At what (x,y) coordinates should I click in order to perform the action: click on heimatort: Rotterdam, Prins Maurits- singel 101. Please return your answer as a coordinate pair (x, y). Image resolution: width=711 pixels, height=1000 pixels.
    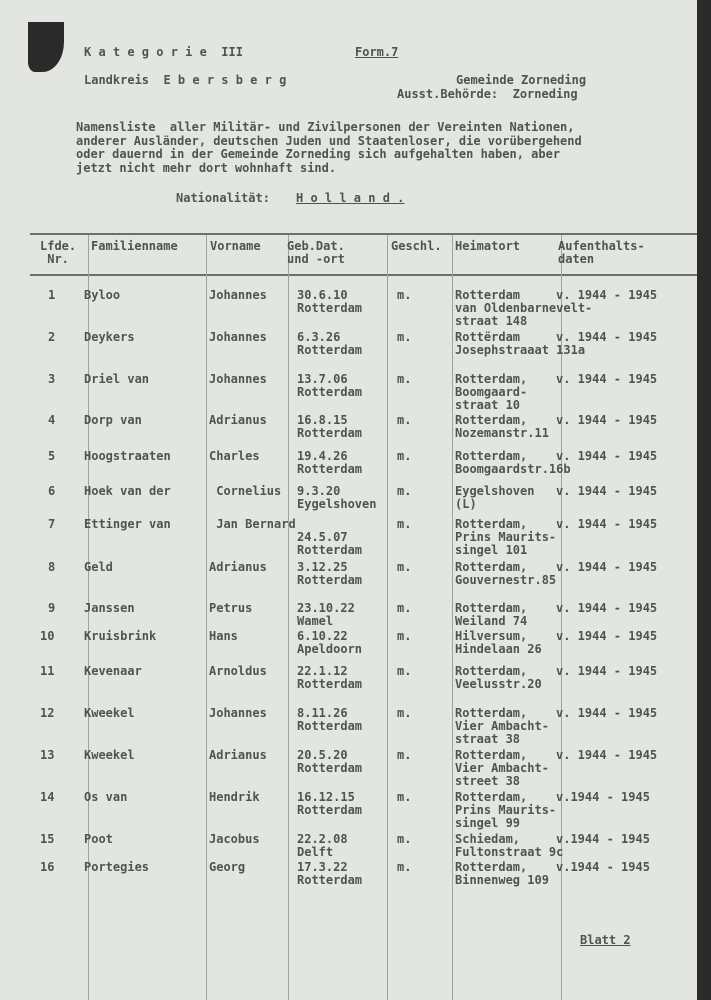
    Looking at the image, I should click on (506, 537).